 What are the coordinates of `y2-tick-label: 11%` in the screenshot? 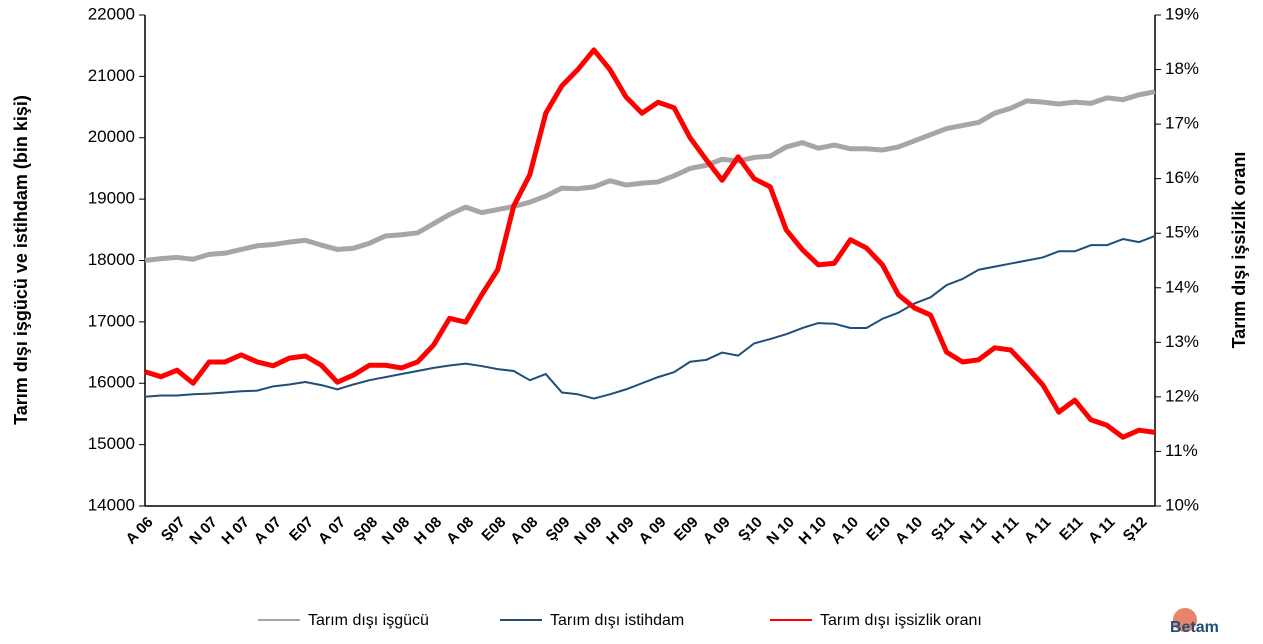 It's located at (1181, 450).